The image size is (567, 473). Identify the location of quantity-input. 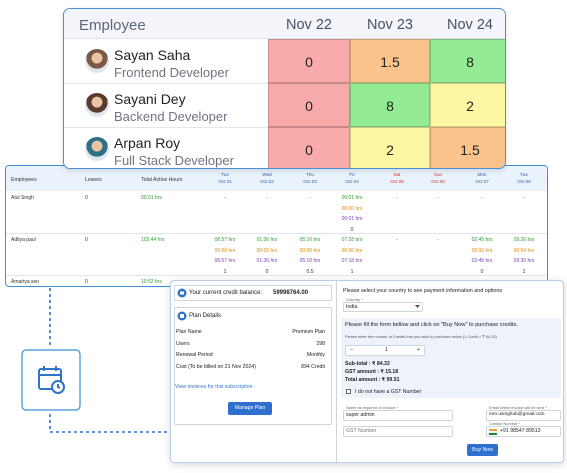
(385, 350).